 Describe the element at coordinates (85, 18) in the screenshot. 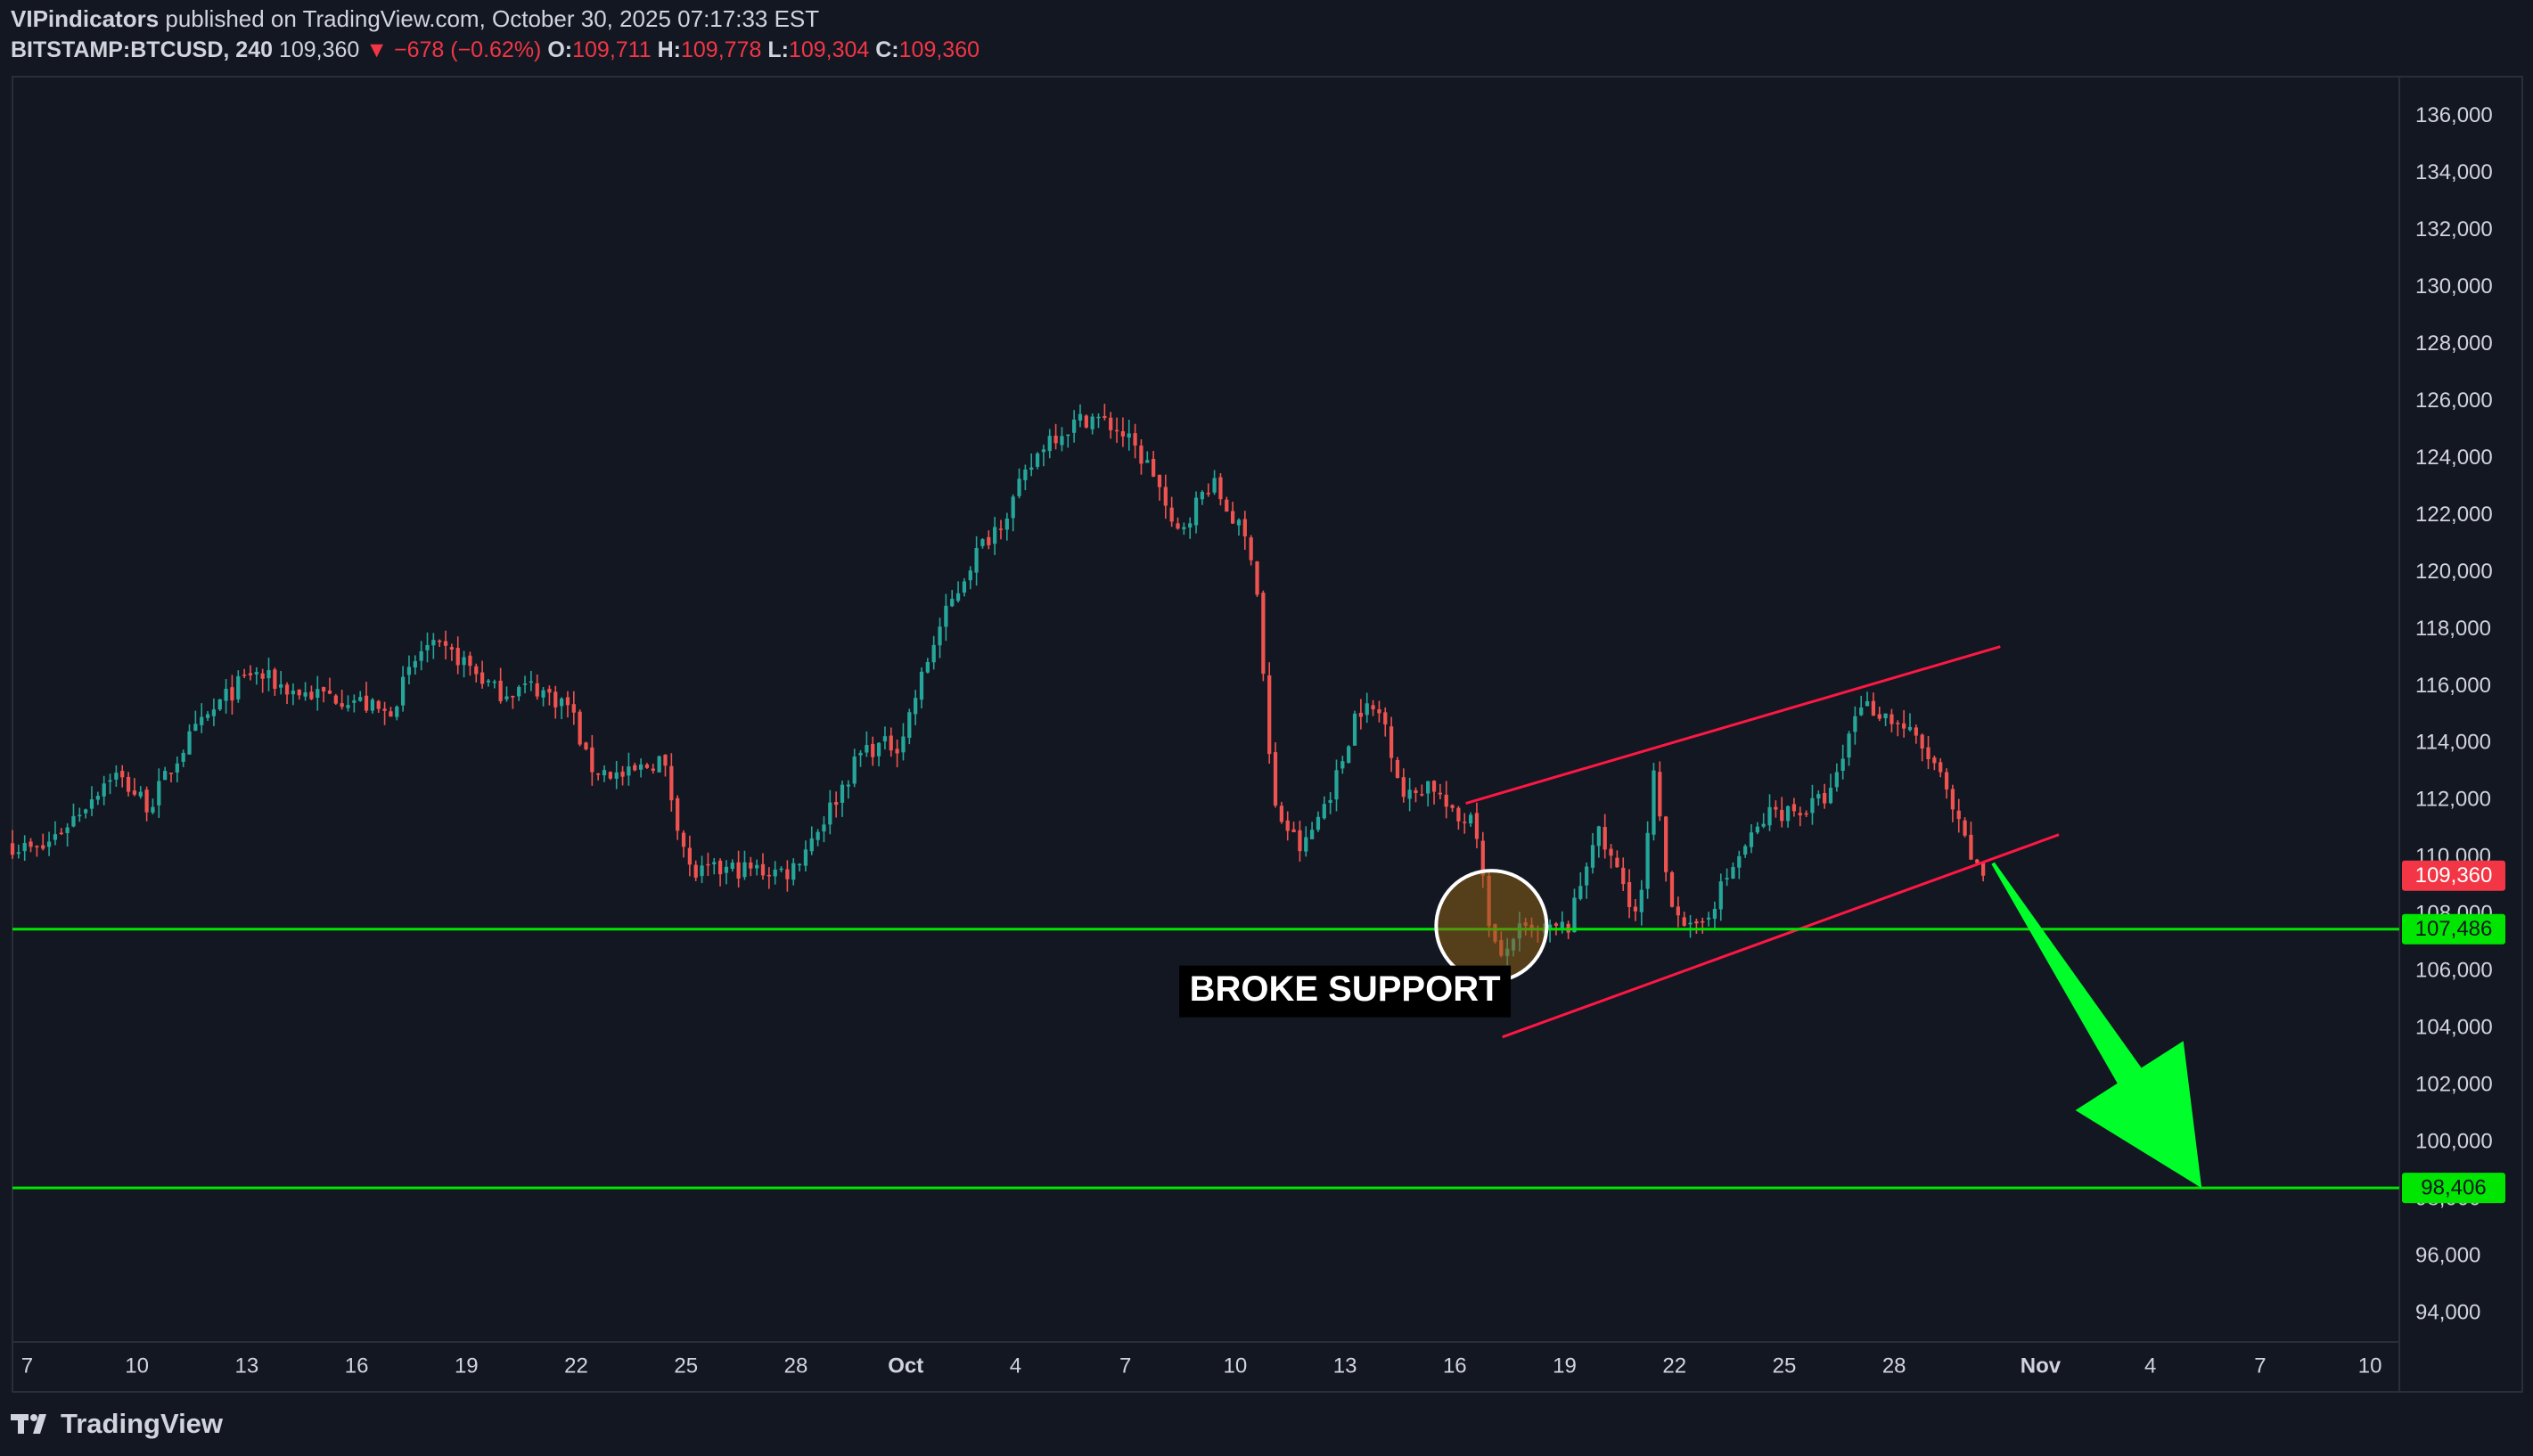

I see `author-name: VIPindicators` at that location.